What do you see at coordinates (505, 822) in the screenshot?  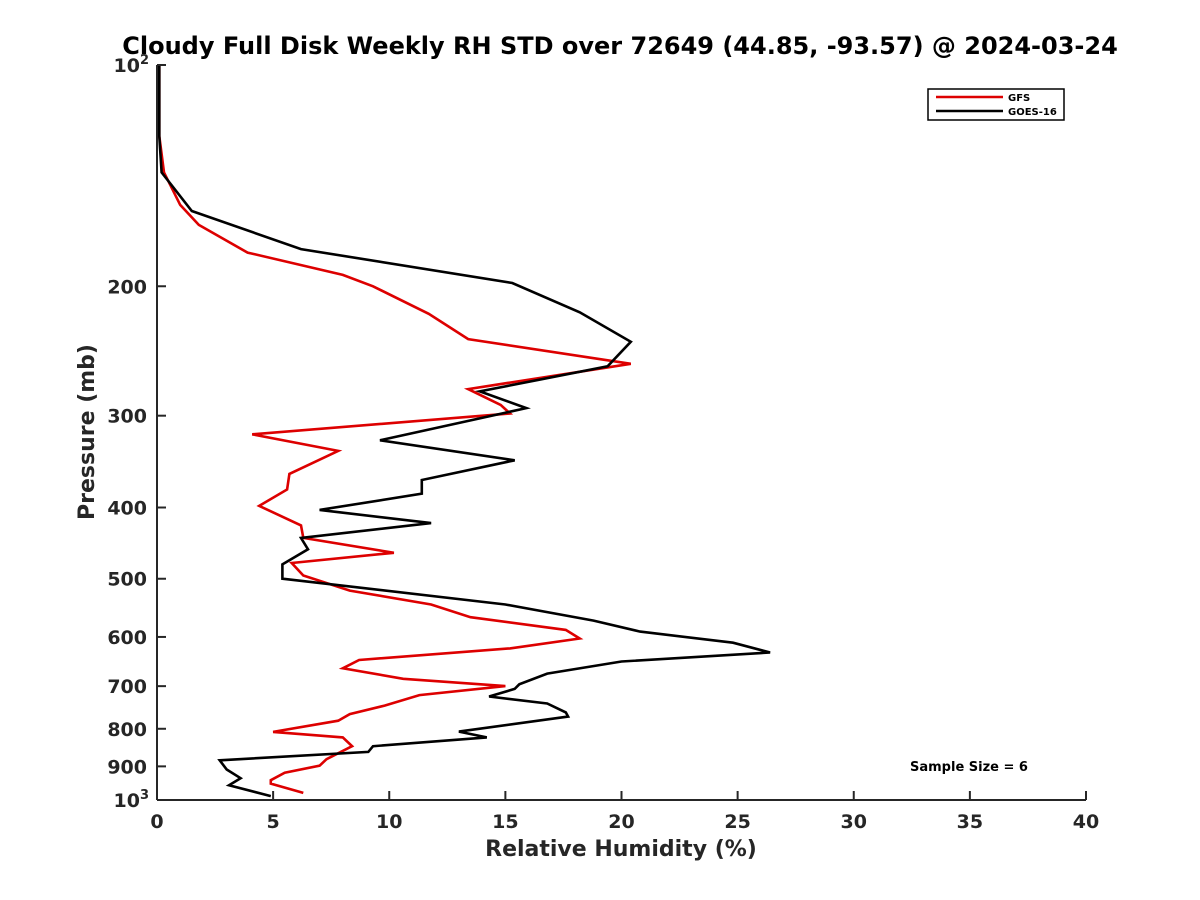 I see `x-tick-label: 15` at bounding box center [505, 822].